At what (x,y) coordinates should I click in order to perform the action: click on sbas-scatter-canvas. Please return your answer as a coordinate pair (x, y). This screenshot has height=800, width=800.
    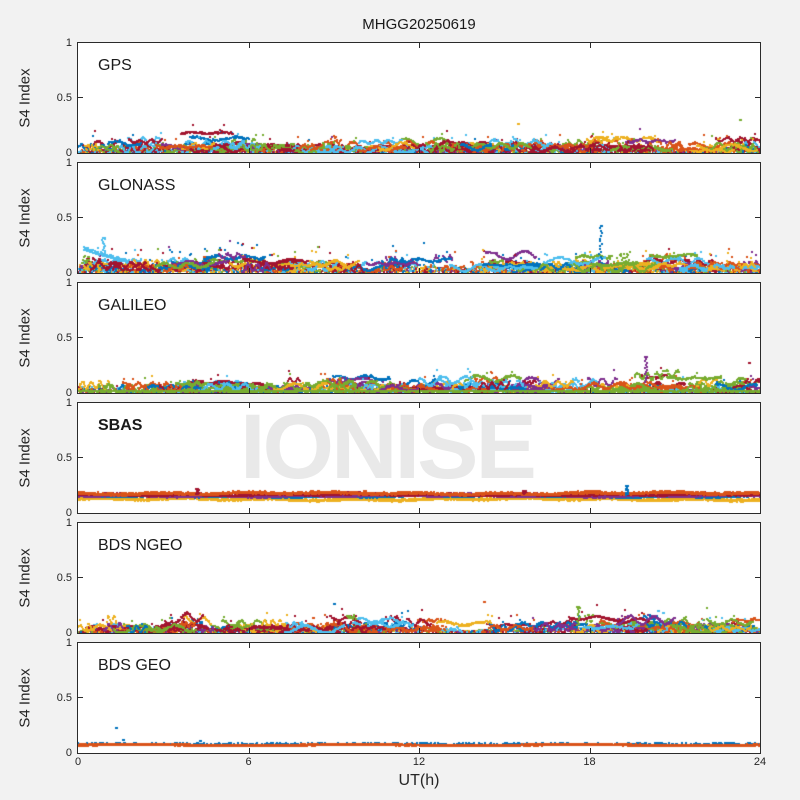
    Looking at the image, I should click on (419, 458).